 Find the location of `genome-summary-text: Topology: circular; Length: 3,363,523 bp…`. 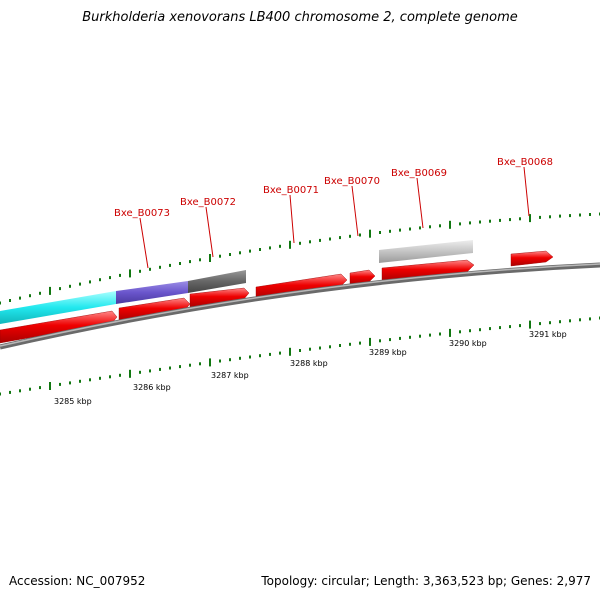

genome-summary-text: Topology: circular; Length: 3,363,523 bp… is located at coordinates (426, 581).